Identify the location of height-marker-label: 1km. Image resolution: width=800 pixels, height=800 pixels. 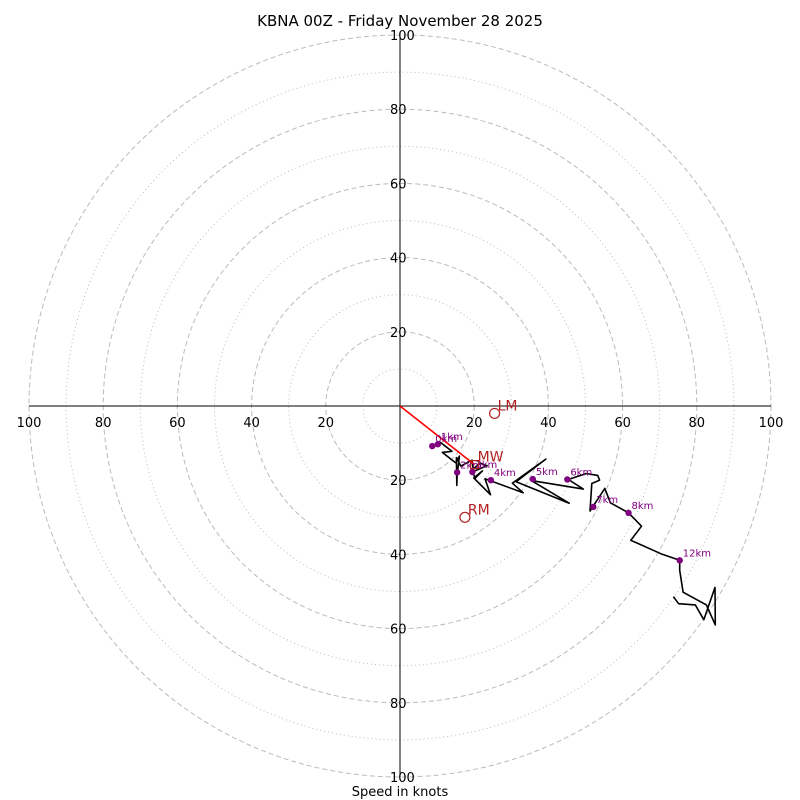
(452, 437).